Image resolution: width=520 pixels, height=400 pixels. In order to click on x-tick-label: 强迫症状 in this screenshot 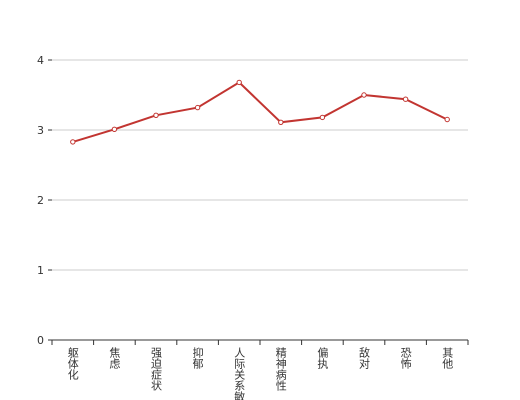, I will do `click(156, 369)`.